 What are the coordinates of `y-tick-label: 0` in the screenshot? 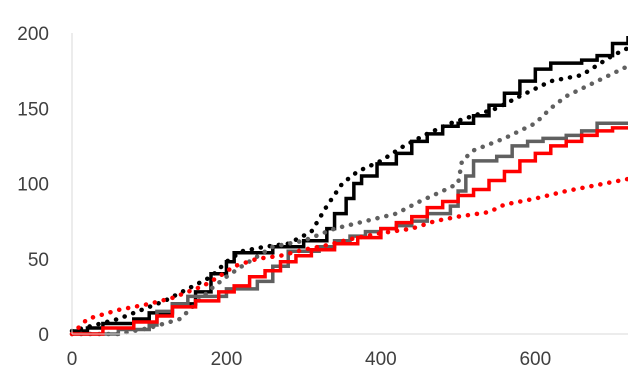 It's located at (43, 335).